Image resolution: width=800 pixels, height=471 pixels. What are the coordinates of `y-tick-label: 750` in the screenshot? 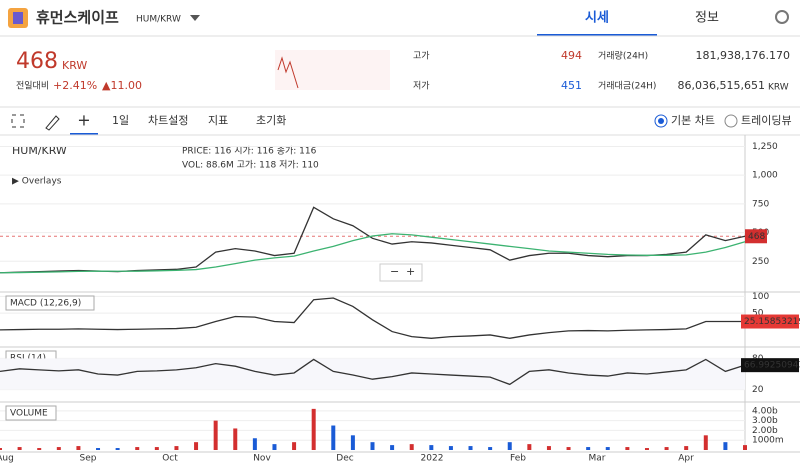 It's located at (760, 204).